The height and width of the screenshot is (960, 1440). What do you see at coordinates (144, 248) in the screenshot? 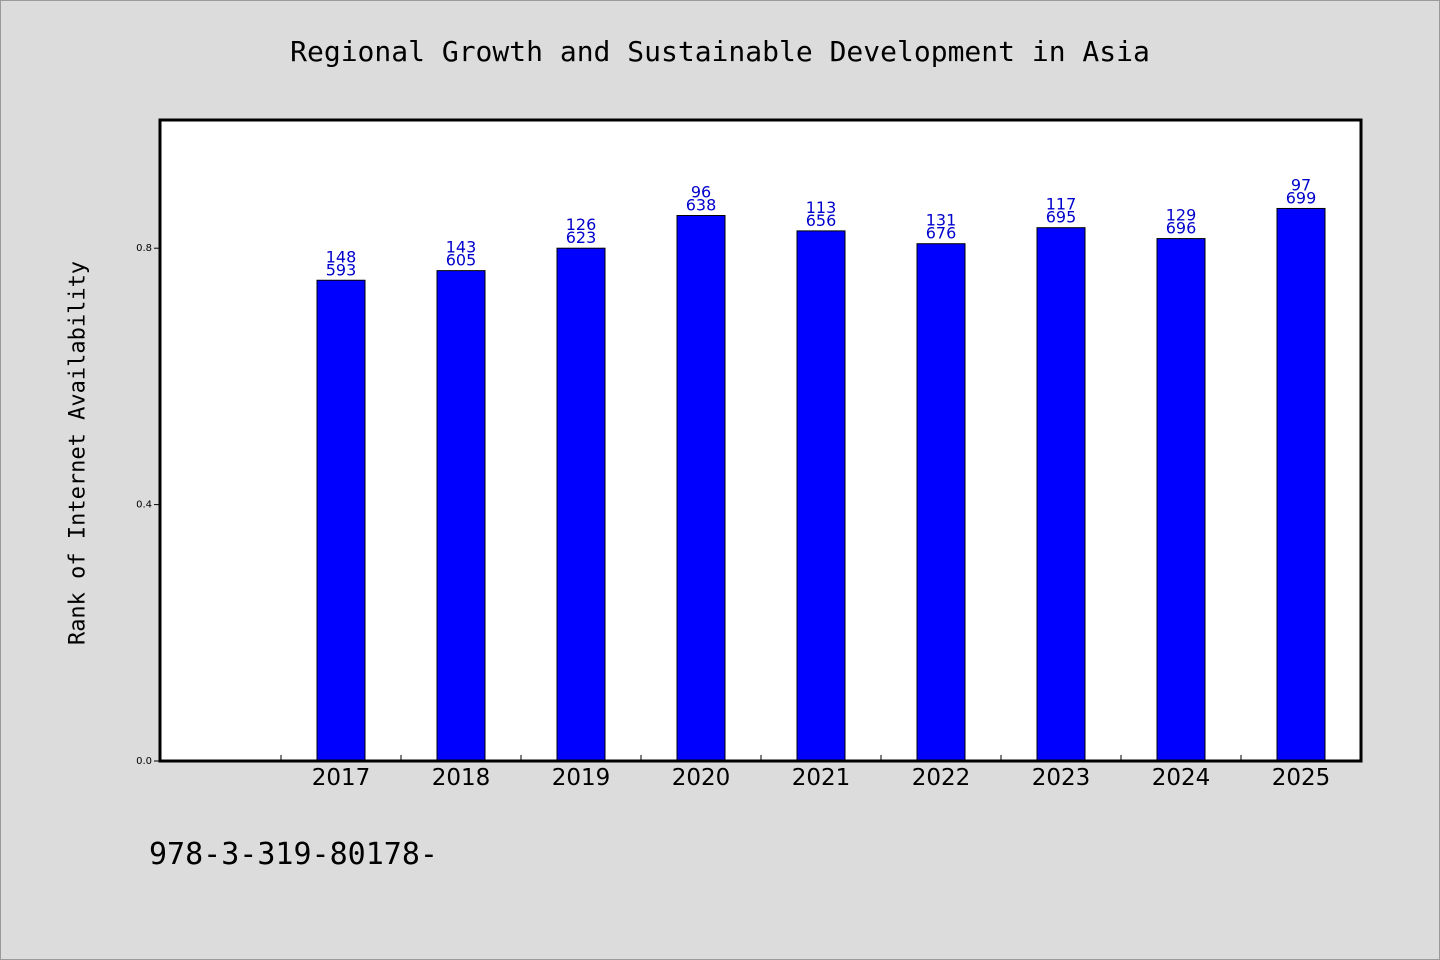
I see `y-tick-label: 0.8` at bounding box center [144, 248].